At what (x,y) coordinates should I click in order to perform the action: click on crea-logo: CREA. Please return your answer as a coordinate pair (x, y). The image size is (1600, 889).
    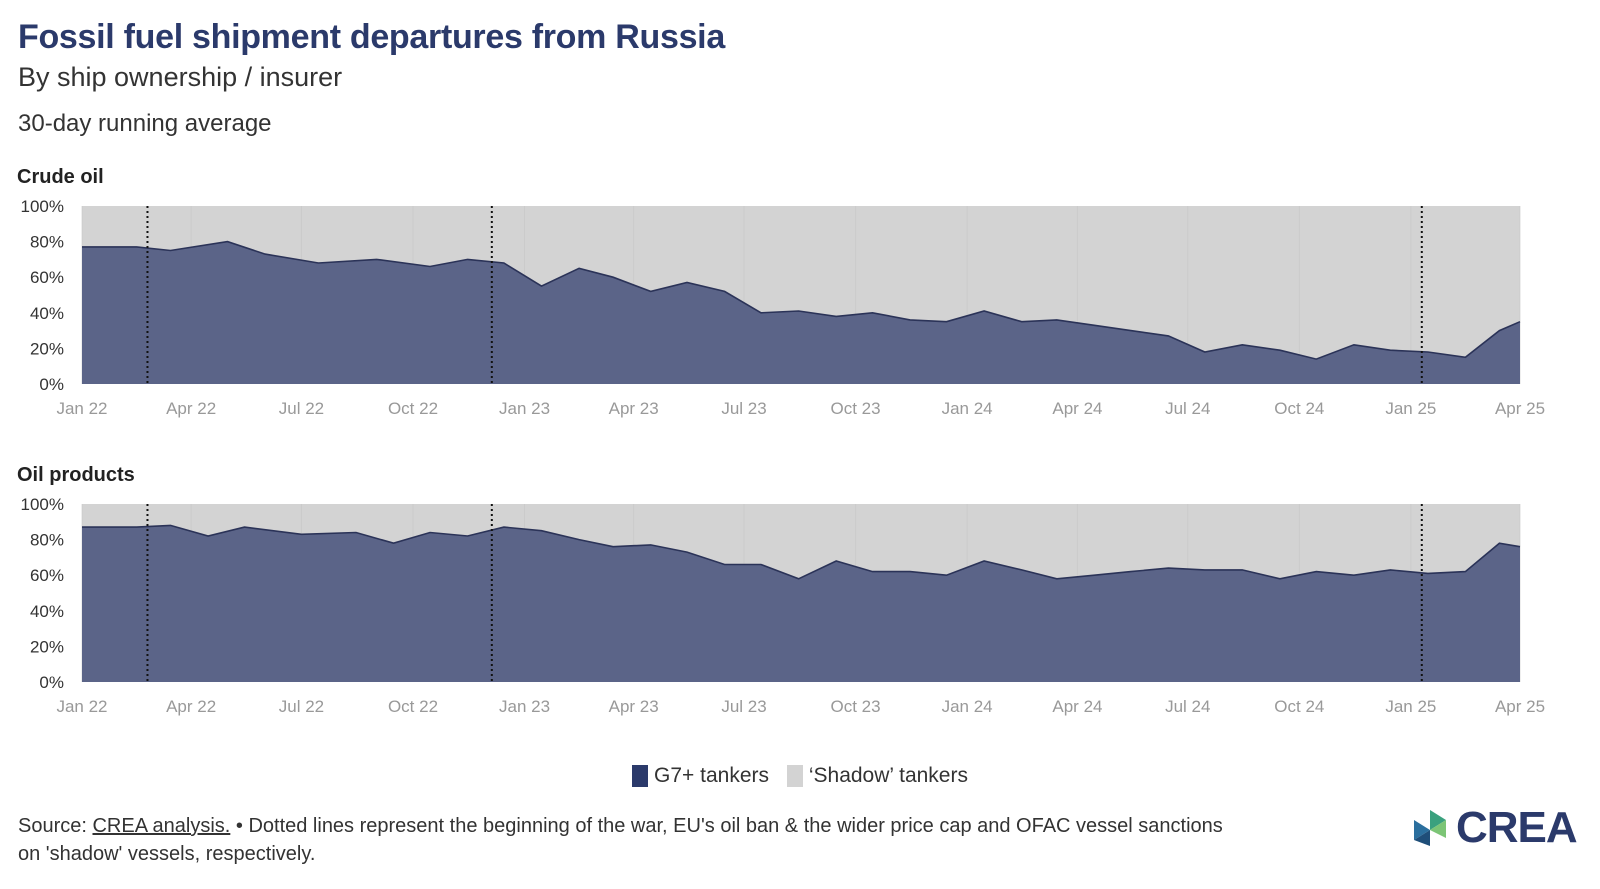
    Looking at the image, I should click on (1500, 828).